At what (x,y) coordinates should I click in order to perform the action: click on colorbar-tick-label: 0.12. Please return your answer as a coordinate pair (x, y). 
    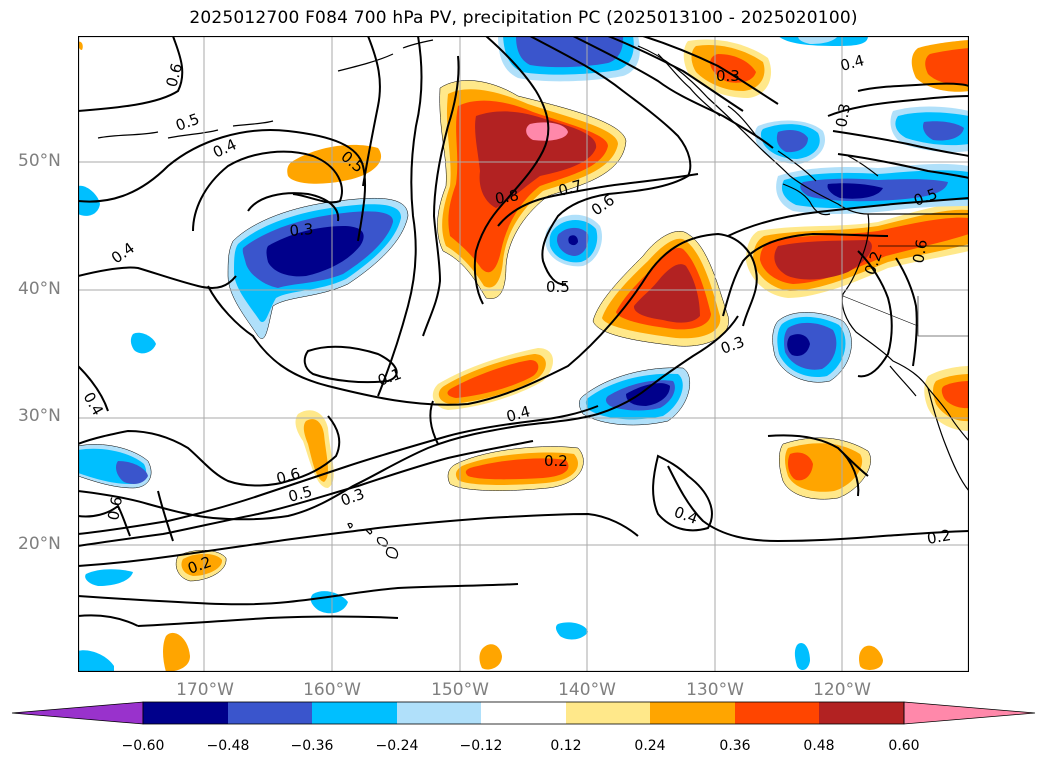
    Looking at the image, I should click on (566, 746).